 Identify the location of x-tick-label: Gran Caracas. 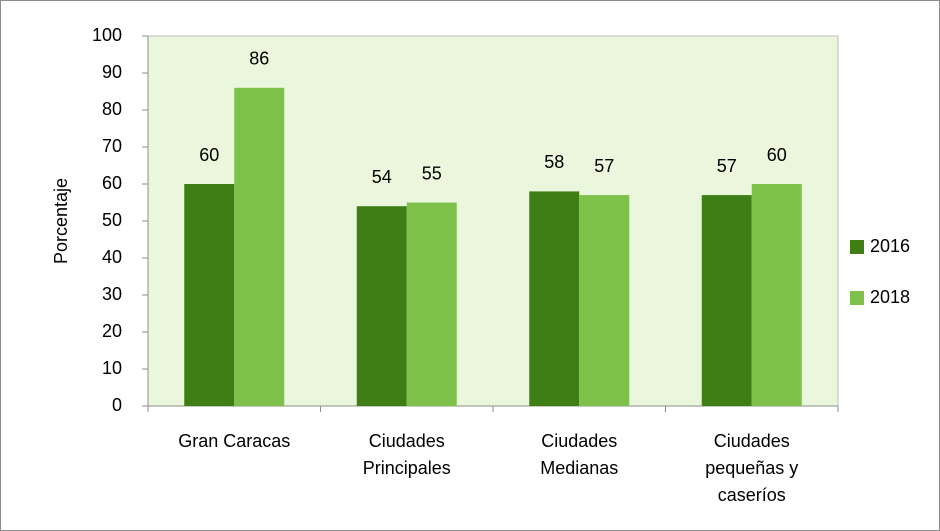
(234, 441).